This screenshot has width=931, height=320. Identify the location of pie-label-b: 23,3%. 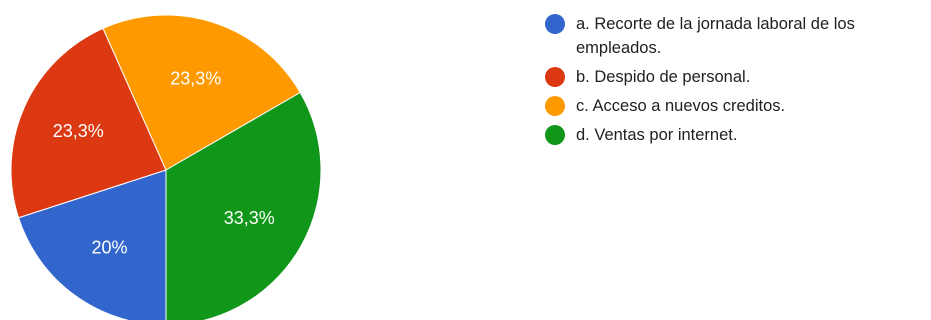
(78, 131).